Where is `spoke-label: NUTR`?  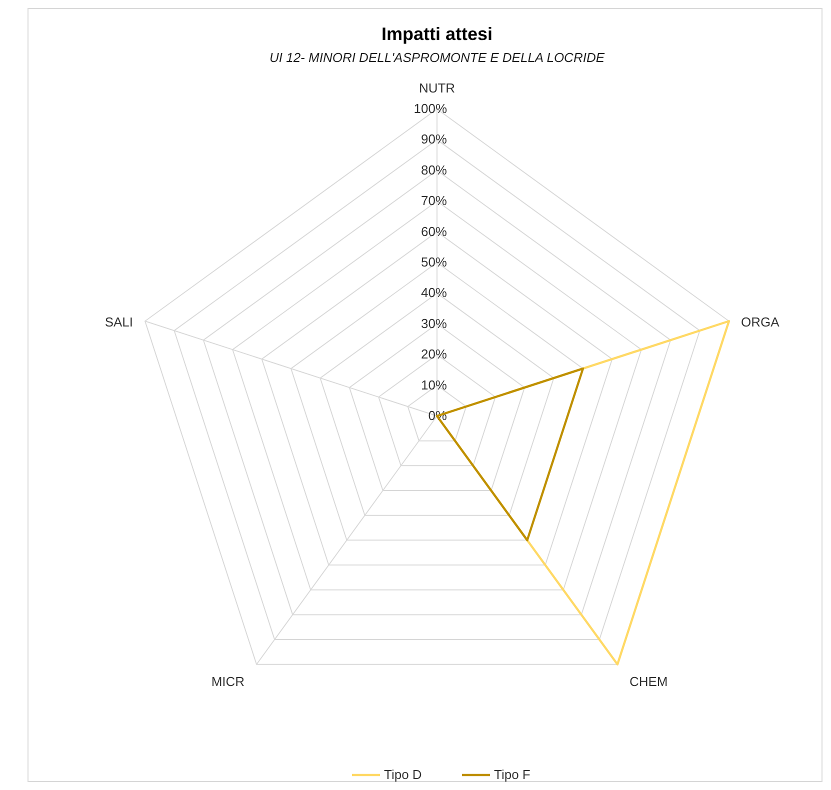
spoke-label: NUTR is located at coordinates (437, 88).